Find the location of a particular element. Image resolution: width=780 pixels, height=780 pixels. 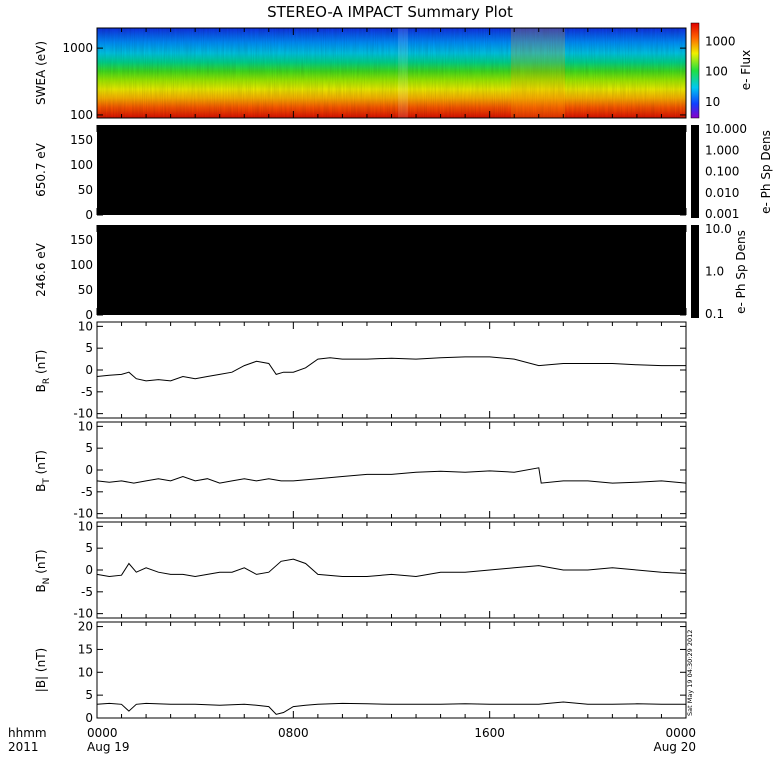

bmag-ytick-label: 15 is located at coordinates (85, 649).